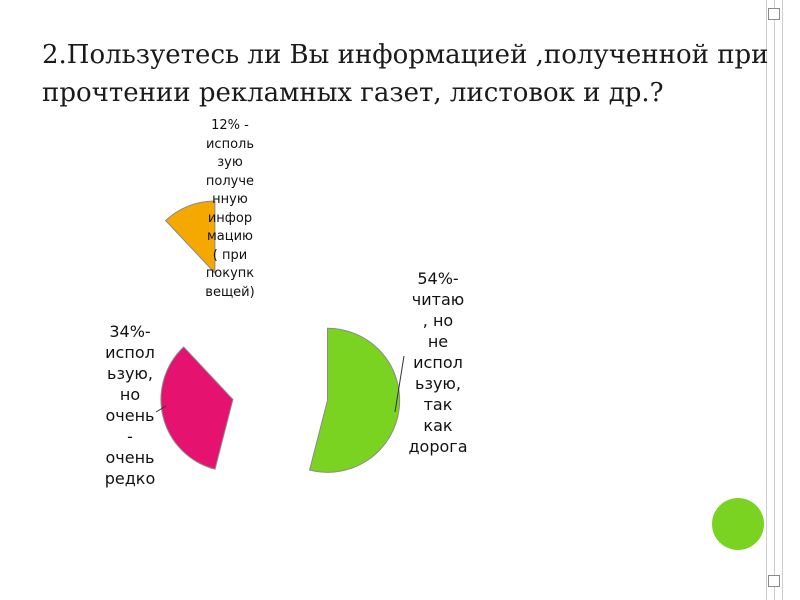 The image size is (800, 600). What do you see at coordinates (774, 581) in the screenshot?
I see `corner-square-bottom` at bounding box center [774, 581].